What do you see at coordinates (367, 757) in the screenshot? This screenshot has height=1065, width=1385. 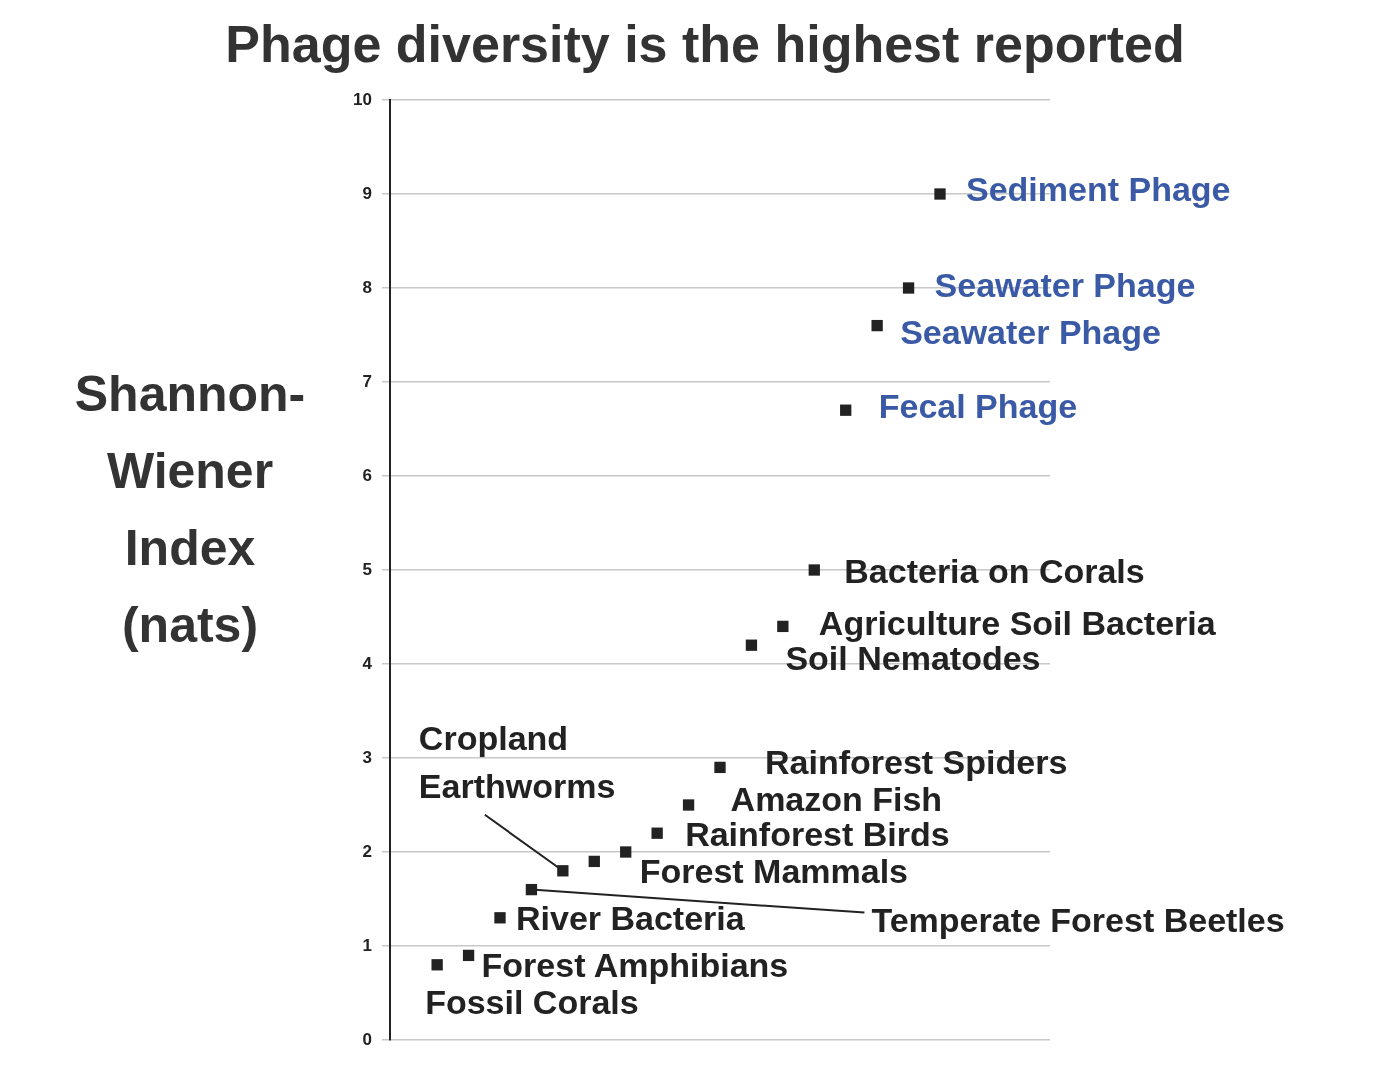 I see `y-tick-label: 3` at bounding box center [367, 757].